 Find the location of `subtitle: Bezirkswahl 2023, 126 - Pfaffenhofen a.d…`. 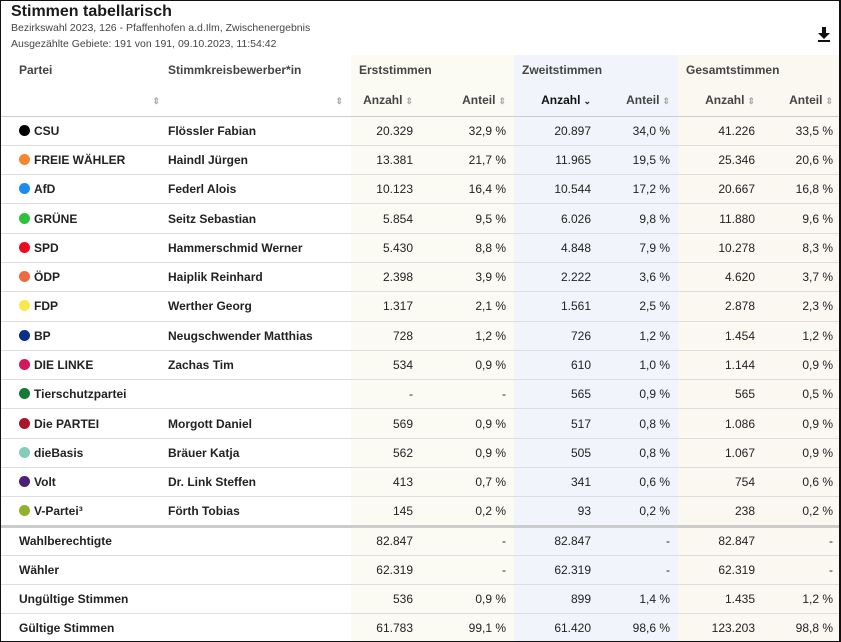

subtitle: Bezirkswahl 2023, 126 - Pfaffenhofen a.d… is located at coordinates (161, 28).